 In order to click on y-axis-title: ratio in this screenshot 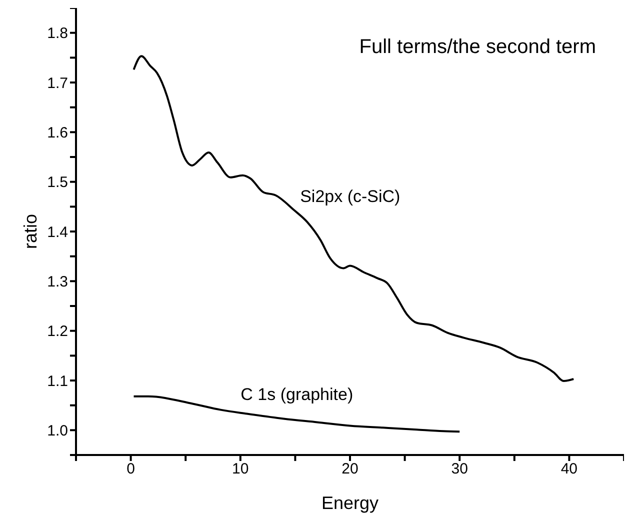, I will do `click(30, 232)`.